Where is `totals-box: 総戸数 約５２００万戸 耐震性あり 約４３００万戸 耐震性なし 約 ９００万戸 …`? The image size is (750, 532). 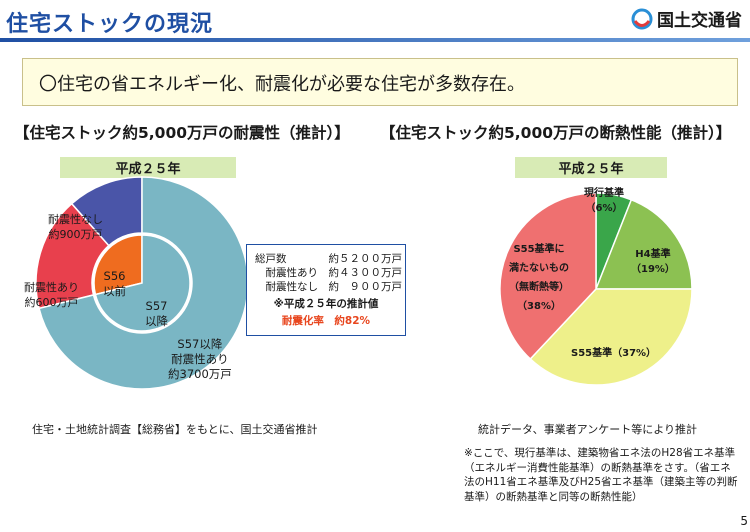
totals-box: 総戸数 約５２００万戸 耐震性あり 約４３００万戸 耐震性なし 約 ９００万戸 … is located at coordinates (326, 290).